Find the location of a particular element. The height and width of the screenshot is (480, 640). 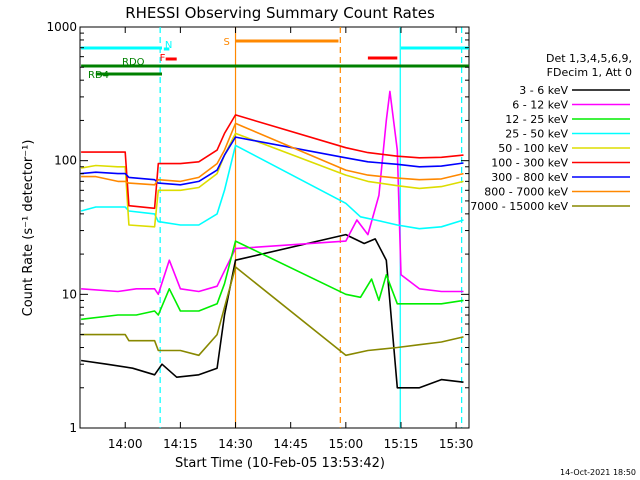

status-bars: NF S RDO RD4 is located at coordinates (275, 59).